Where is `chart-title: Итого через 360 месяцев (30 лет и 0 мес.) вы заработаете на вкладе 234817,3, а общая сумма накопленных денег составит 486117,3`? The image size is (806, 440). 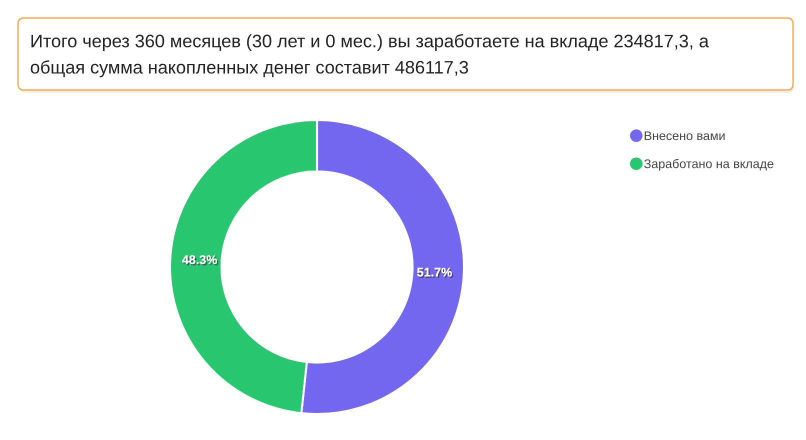
chart-title: Итого через 360 месяцев (30 лет и 0 мес.) вы заработаете на вкладе 234817,3, а общая сумма накопленных денег составит 486117,3 is located at coordinates (369, 56).